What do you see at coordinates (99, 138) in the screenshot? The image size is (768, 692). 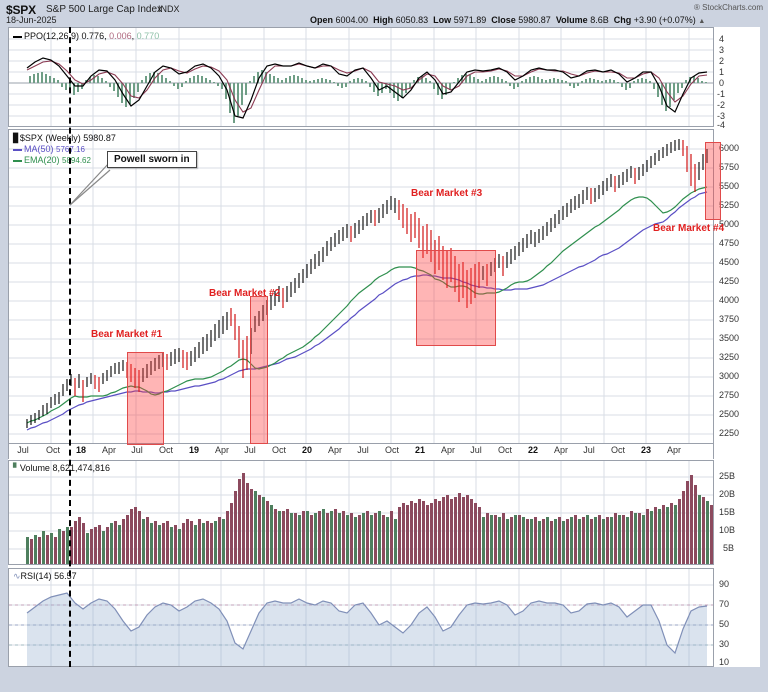 I see `price-legend-value: 5980.87` at bounding box center [99, 138].